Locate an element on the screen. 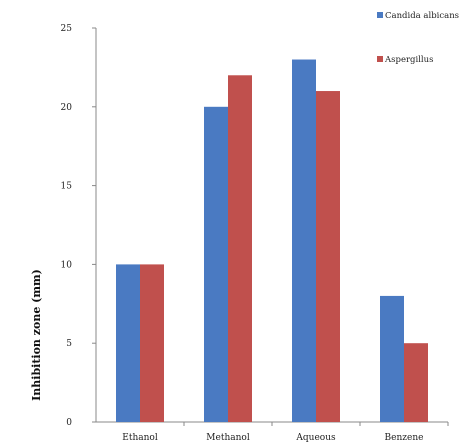 The width and height of the screenshot is (471, 446). y-axis-label: Inhibition zone (mm) is located at coordinates (36, 335).